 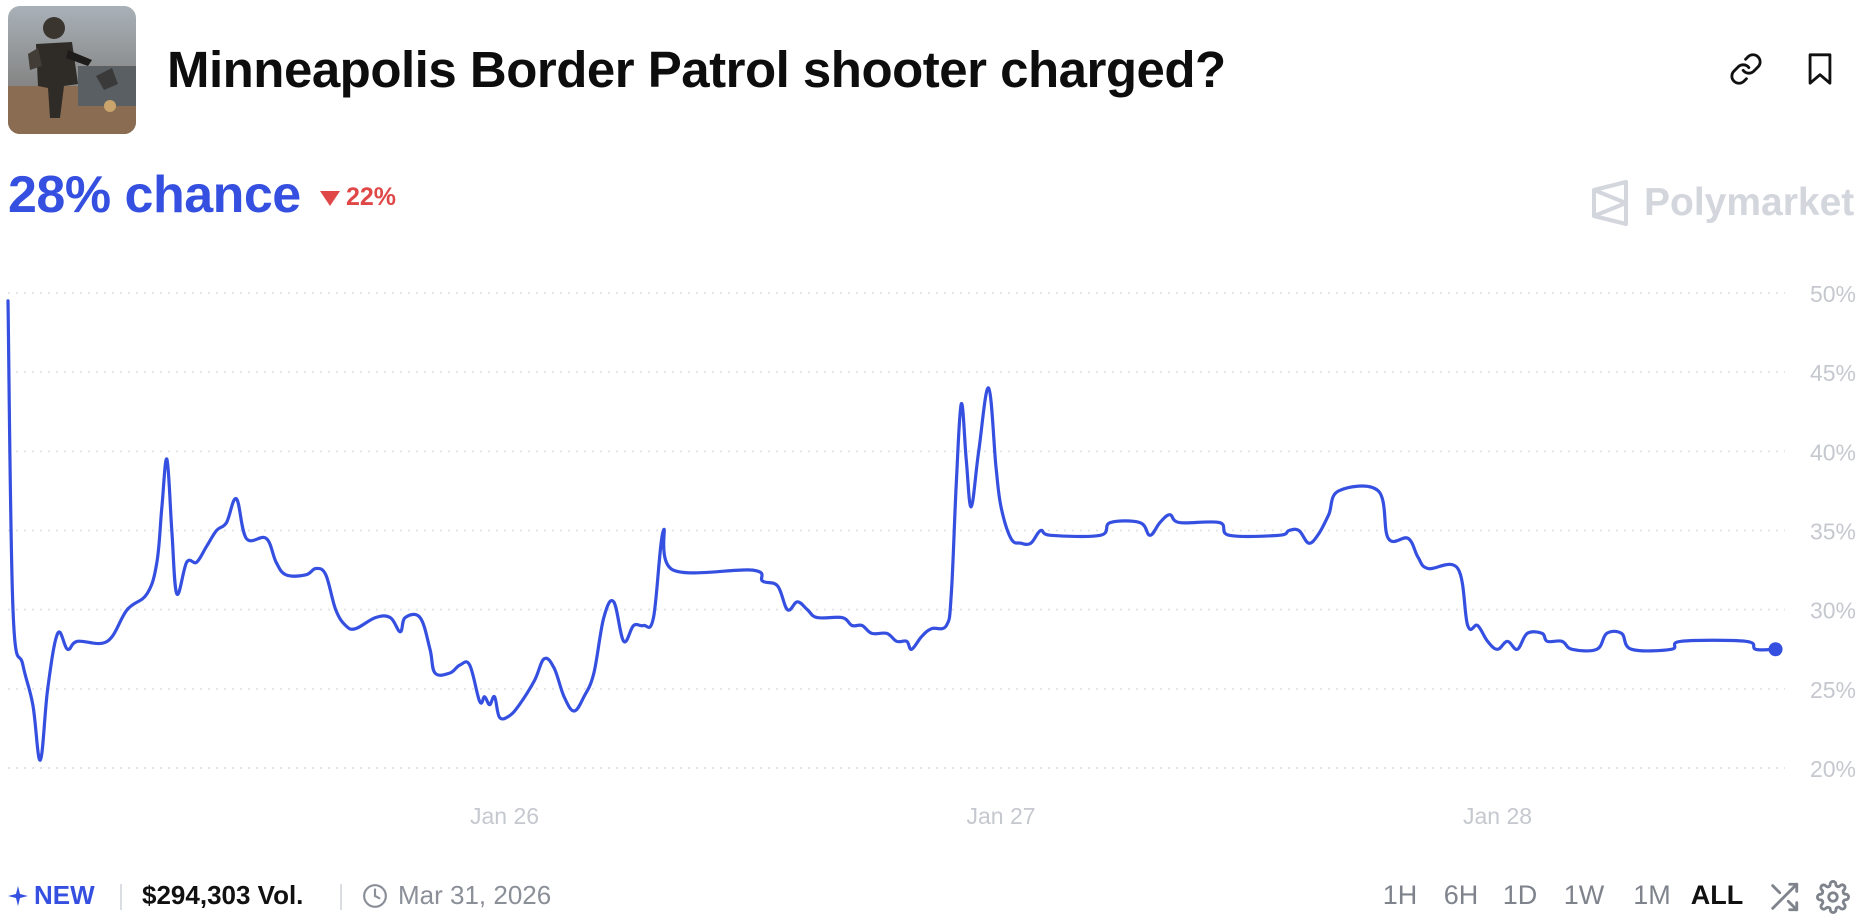 I want to click on brand-watermark: Polymarket, so click(x=1722, y=203).